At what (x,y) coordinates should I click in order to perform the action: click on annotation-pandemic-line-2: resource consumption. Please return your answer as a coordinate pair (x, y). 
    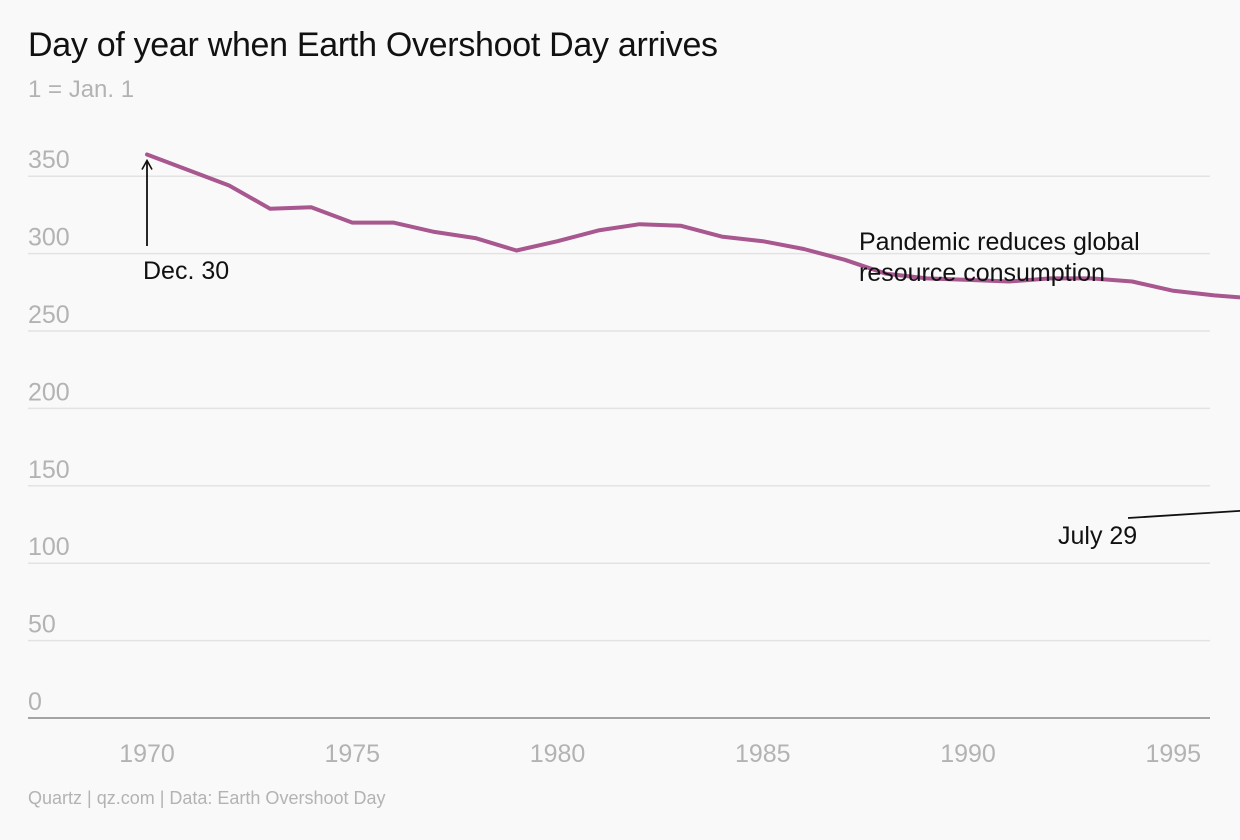
    Looking at the image, I should click on (982, 273).